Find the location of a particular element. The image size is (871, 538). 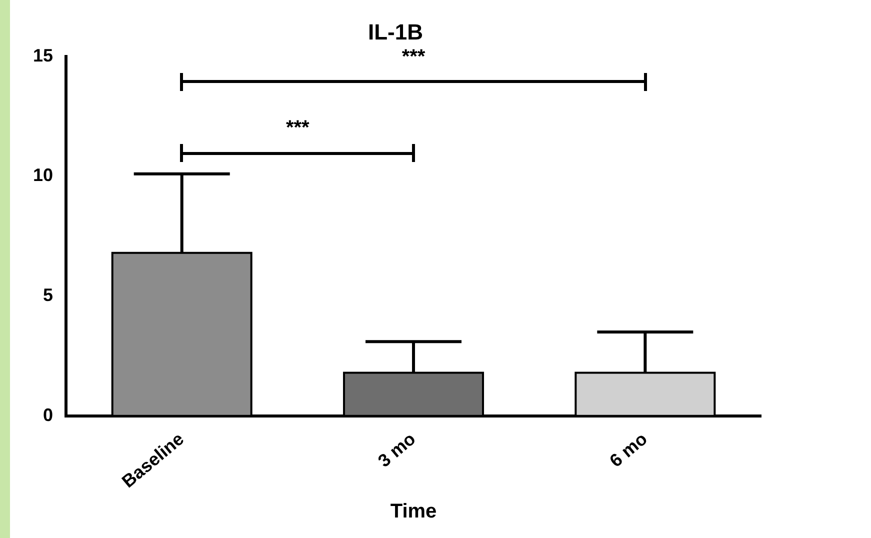

x-tick-label: 3 mo is located at coordinates (397, 450).